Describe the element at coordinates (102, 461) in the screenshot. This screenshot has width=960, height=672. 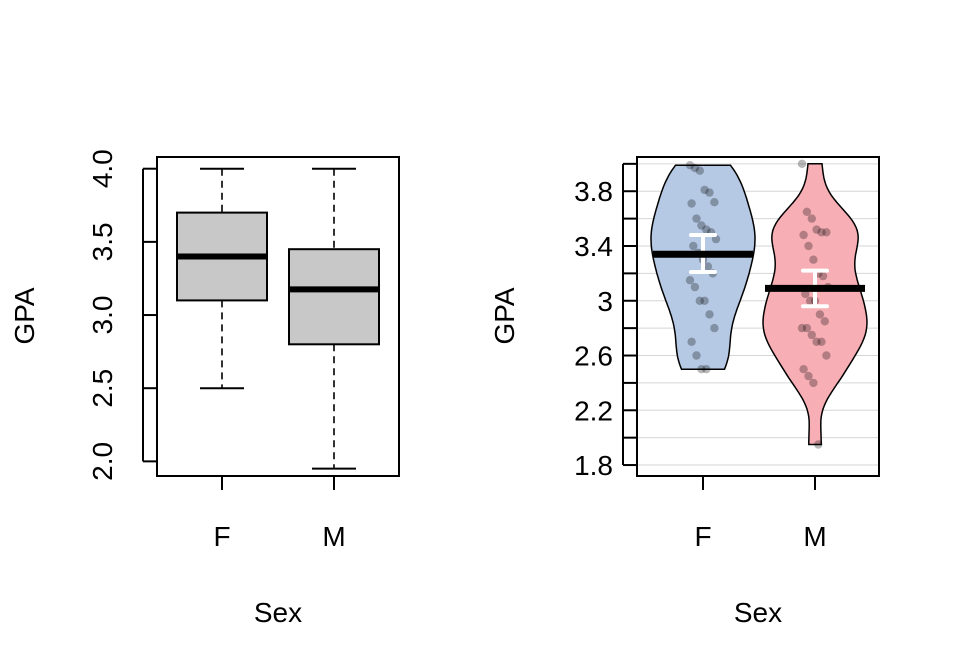
I see `y-tick-label: 2.0` at that location.